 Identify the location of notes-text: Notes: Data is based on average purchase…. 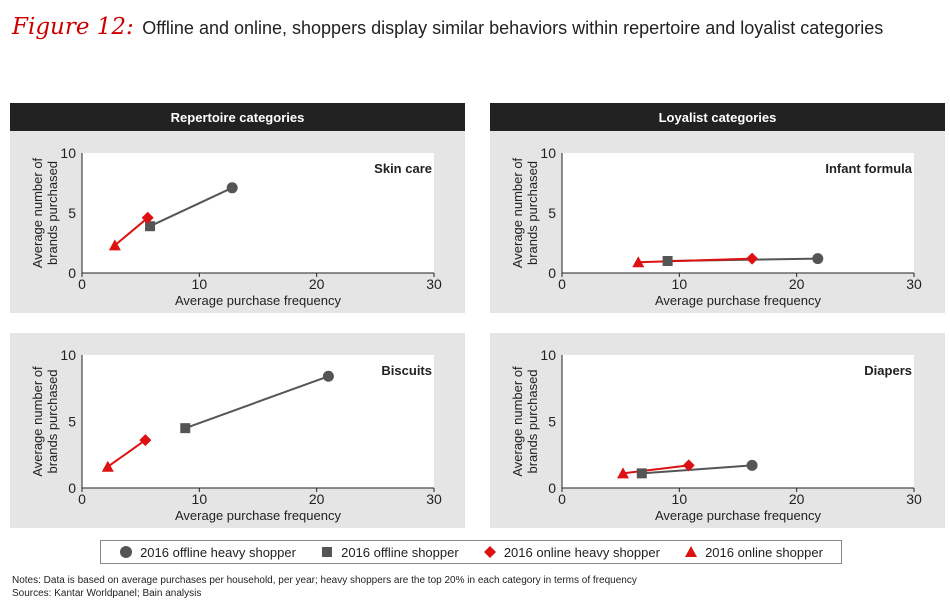
(324, 580).